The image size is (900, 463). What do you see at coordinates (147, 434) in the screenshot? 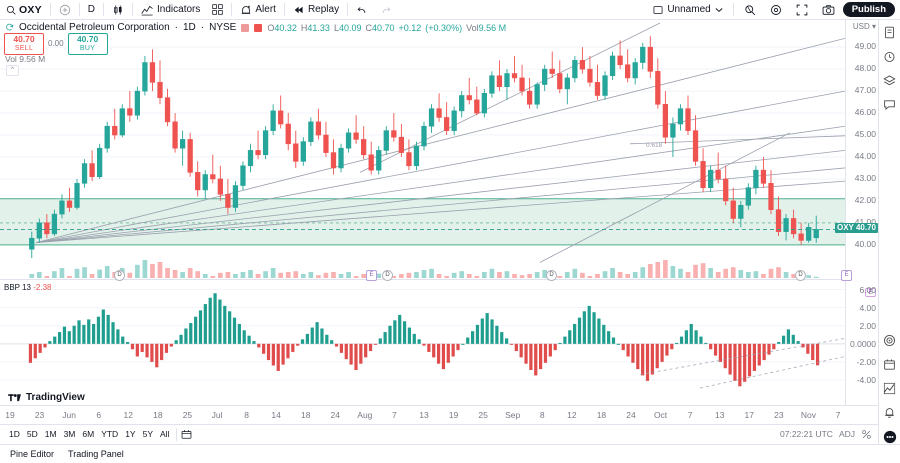
I see `timeframe-5y: 5Y` at bounding box center [147, 434].